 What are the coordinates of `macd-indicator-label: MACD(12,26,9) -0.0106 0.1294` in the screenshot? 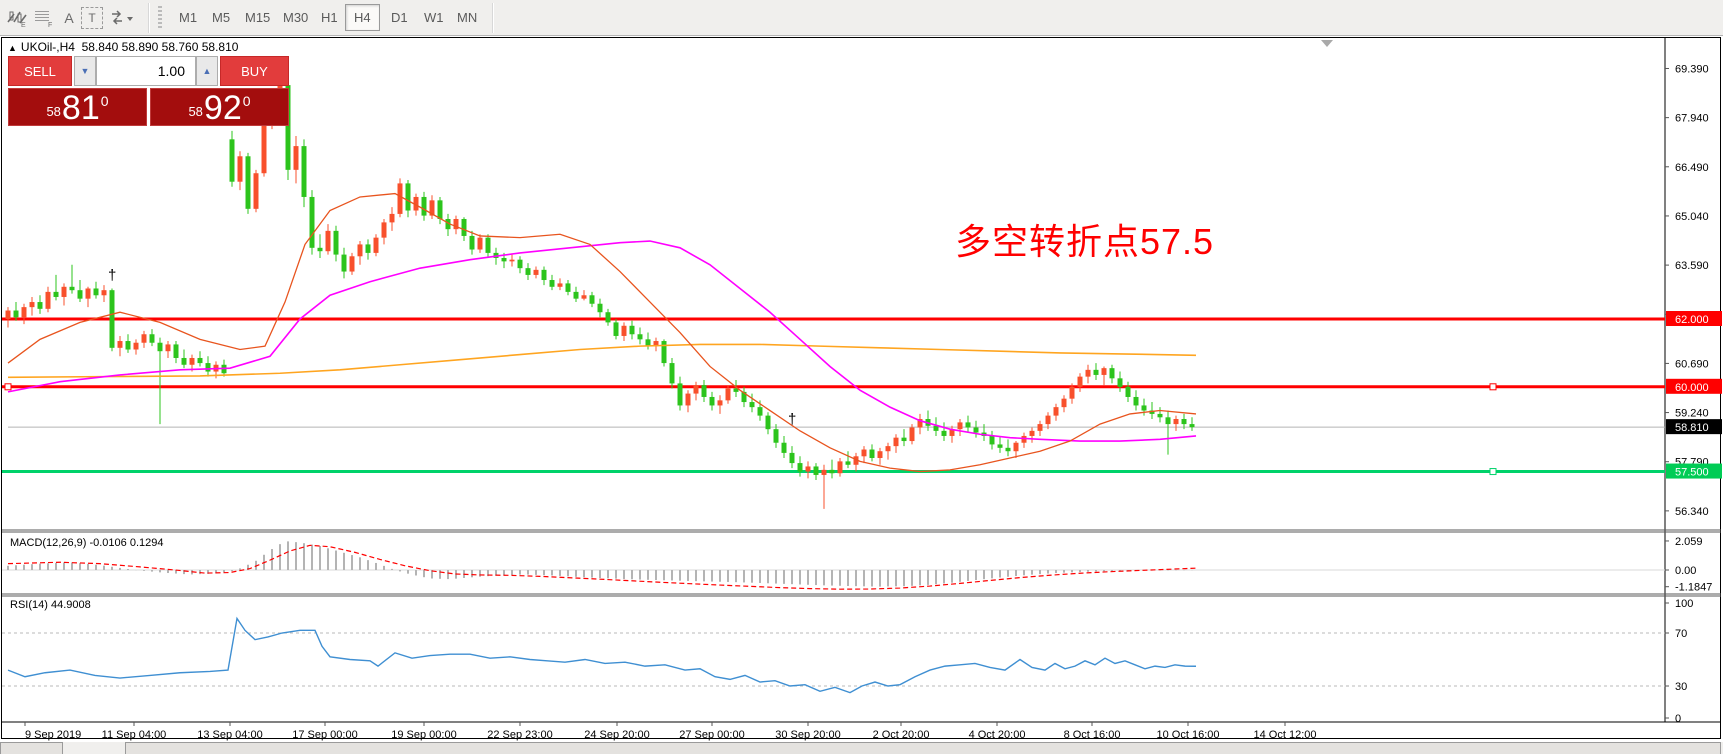 It's located at (87, 543).